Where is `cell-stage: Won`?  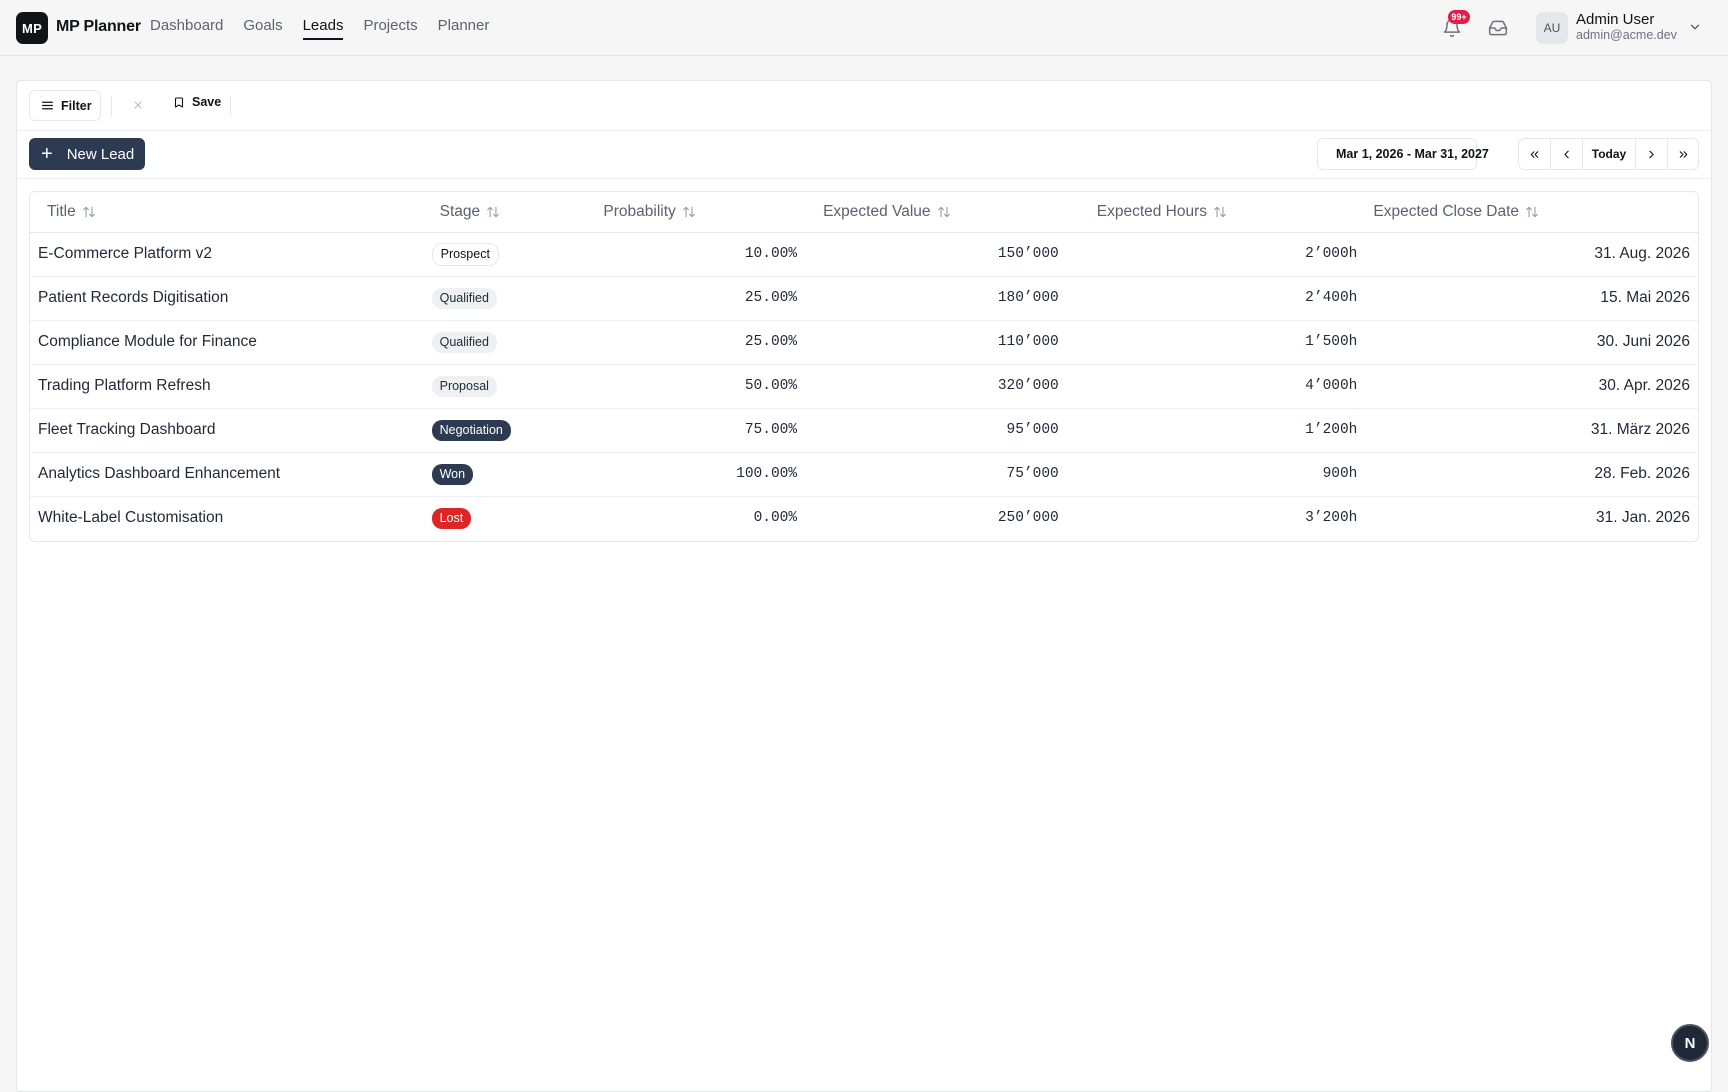 cell-stage: Won is located at coordinates (511, 474).